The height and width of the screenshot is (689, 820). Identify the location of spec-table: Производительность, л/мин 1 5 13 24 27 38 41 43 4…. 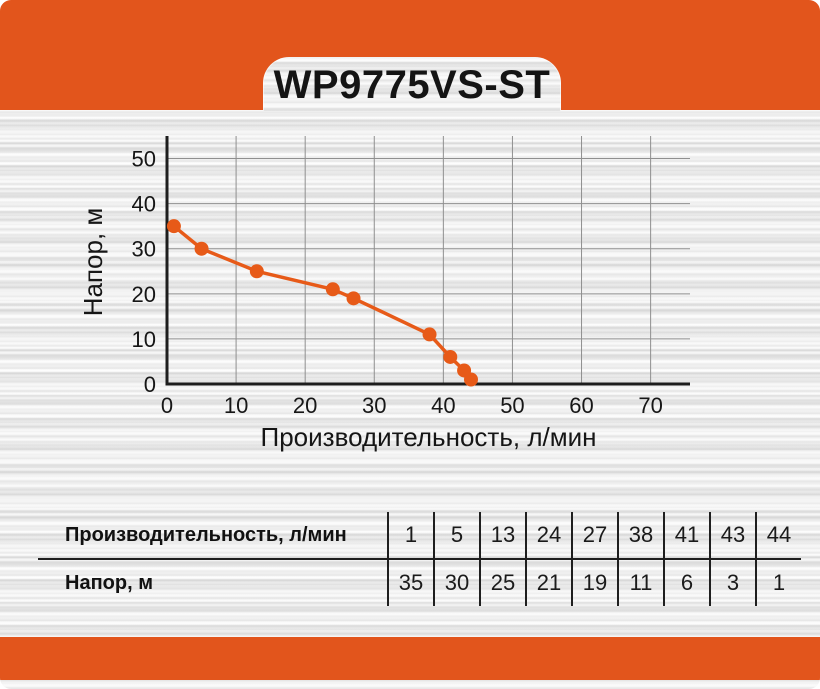
(419, 559).